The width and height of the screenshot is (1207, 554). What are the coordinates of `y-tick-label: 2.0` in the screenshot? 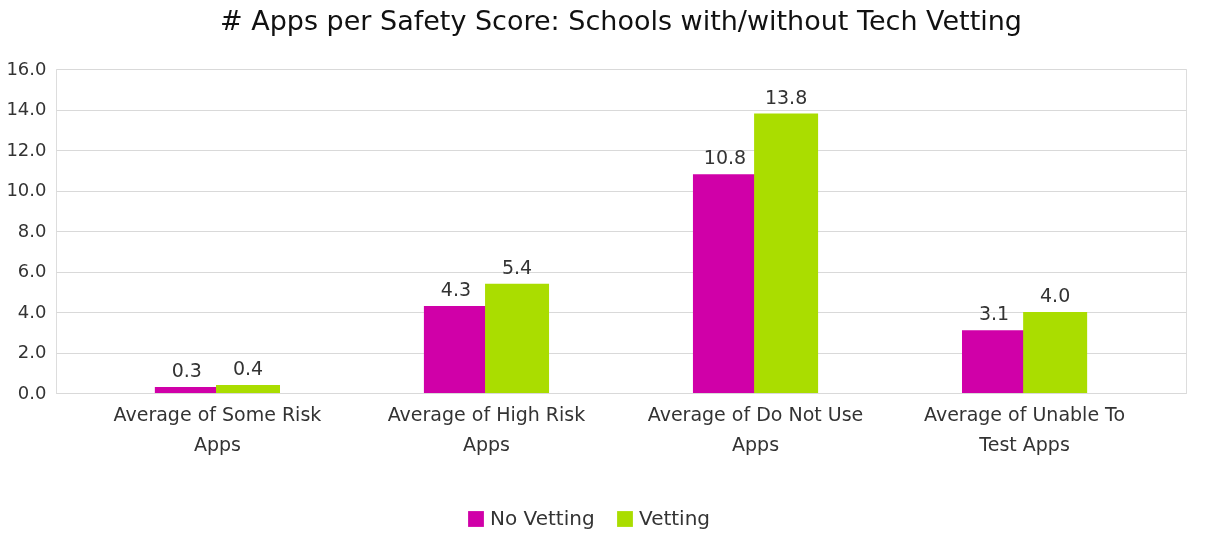 It's located at (32, 351).